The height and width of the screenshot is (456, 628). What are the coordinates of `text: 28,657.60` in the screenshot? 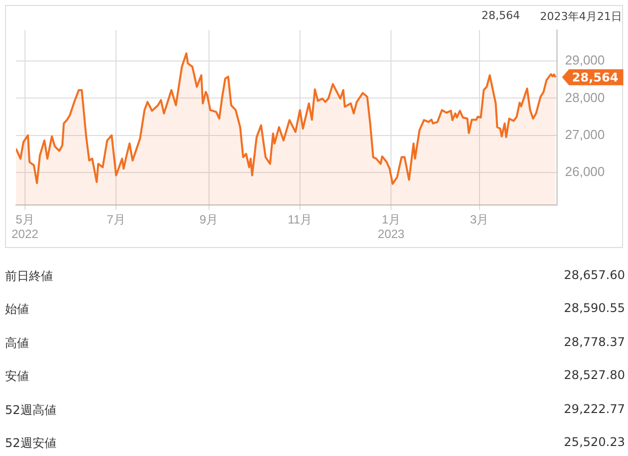 It's located at (594, 275).